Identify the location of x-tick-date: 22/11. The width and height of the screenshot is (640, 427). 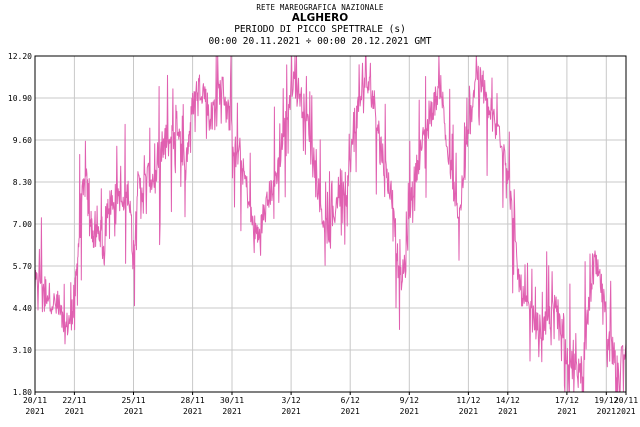
(74, 400).